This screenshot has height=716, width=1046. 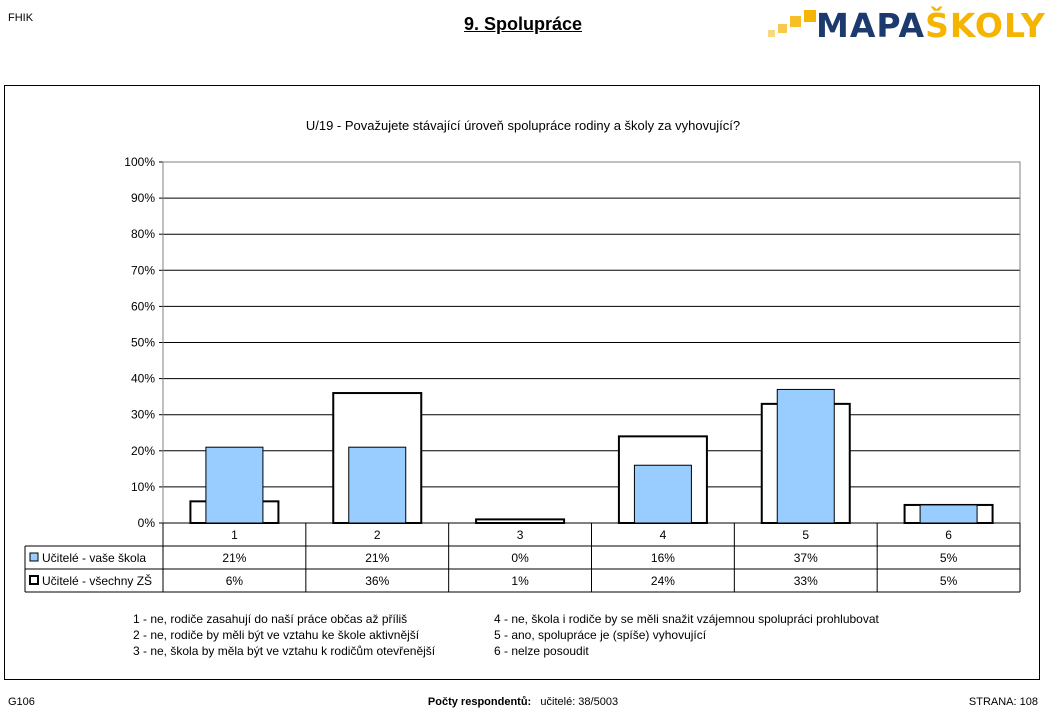 I want to click on x-tick-label: 6, so click(x=948, y=535).